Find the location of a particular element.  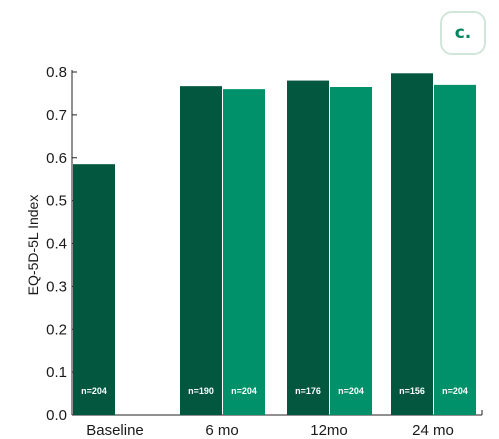

y-tick-label: 0.0 is located at coordinates (56, 415).